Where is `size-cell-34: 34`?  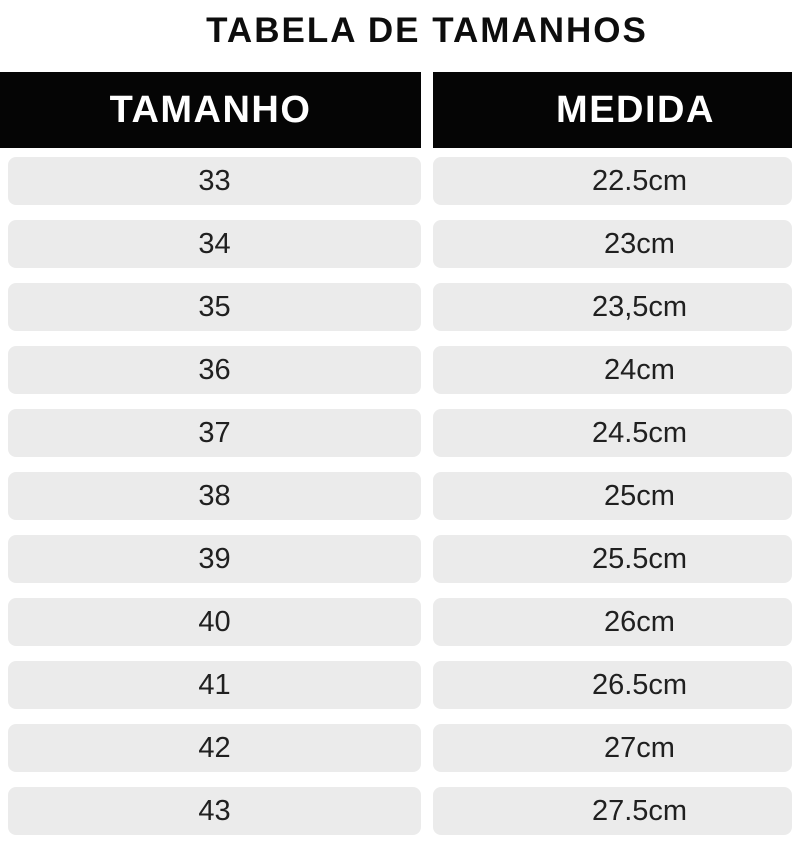 size-cell-34: 34 is located at coordinates (214, 244).